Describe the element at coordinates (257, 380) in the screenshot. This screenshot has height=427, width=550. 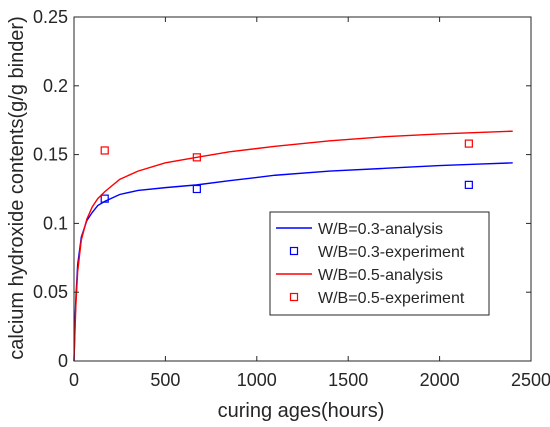
I see `x-tick-label: 1000` at that location.